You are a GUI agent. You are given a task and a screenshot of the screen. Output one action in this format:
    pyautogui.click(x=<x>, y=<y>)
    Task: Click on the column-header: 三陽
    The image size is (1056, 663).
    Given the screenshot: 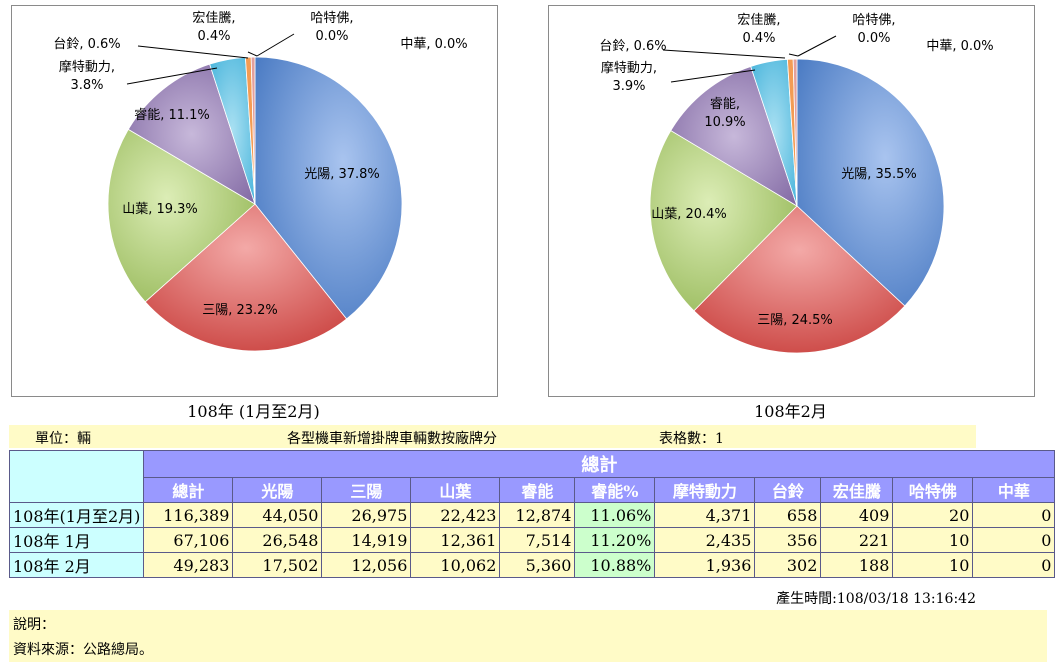 What is the action you would take?
    pyautogui.click(x=366, y=490)
    